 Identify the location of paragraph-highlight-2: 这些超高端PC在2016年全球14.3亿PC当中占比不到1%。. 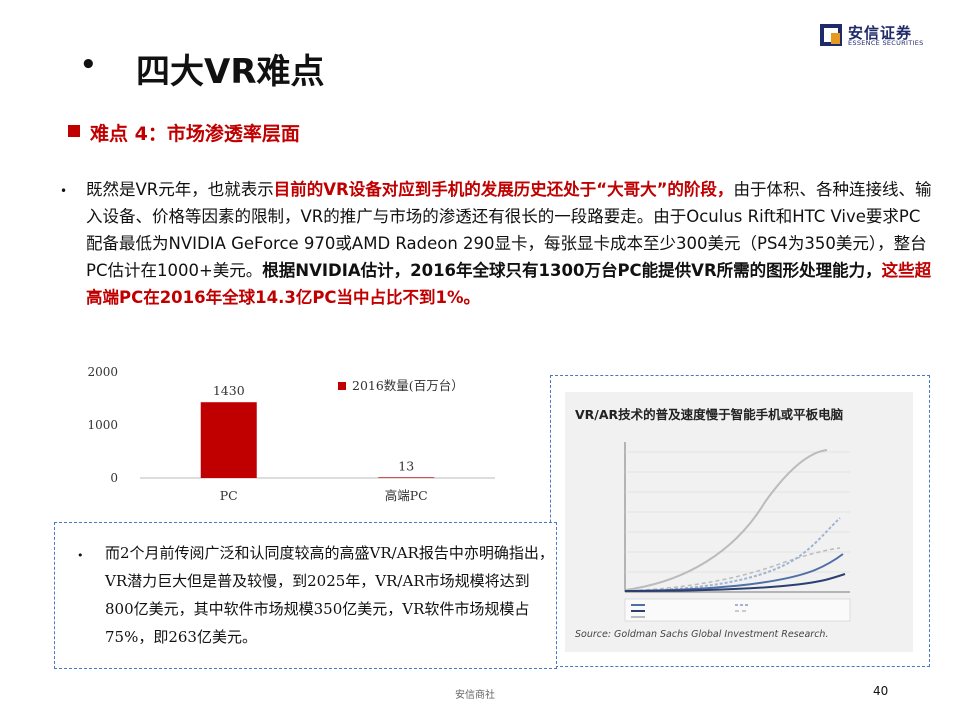
(509, 284).